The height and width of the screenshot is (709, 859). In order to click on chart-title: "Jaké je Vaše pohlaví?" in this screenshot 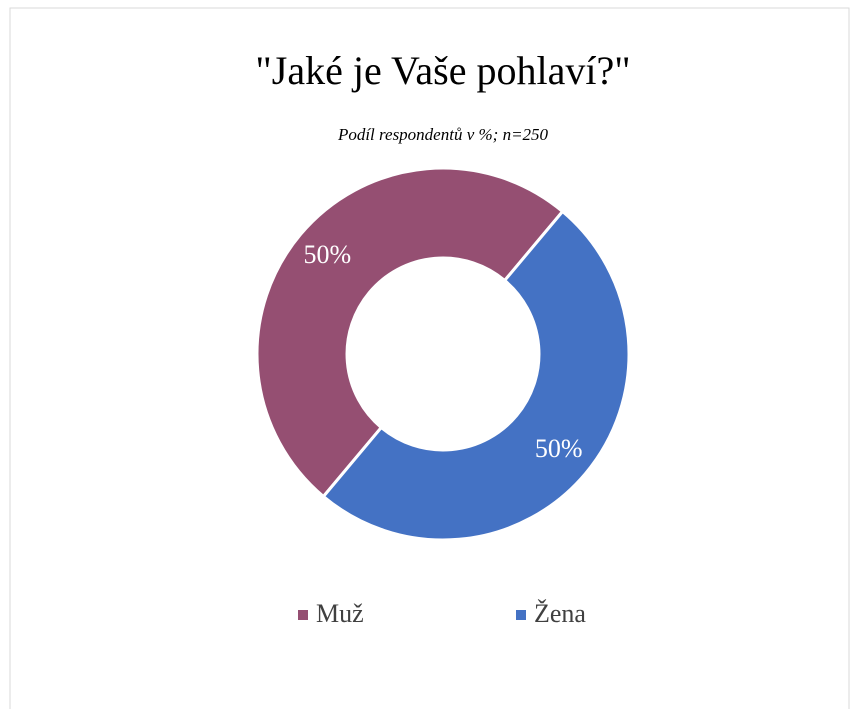, I will do `click(442, 70)`.